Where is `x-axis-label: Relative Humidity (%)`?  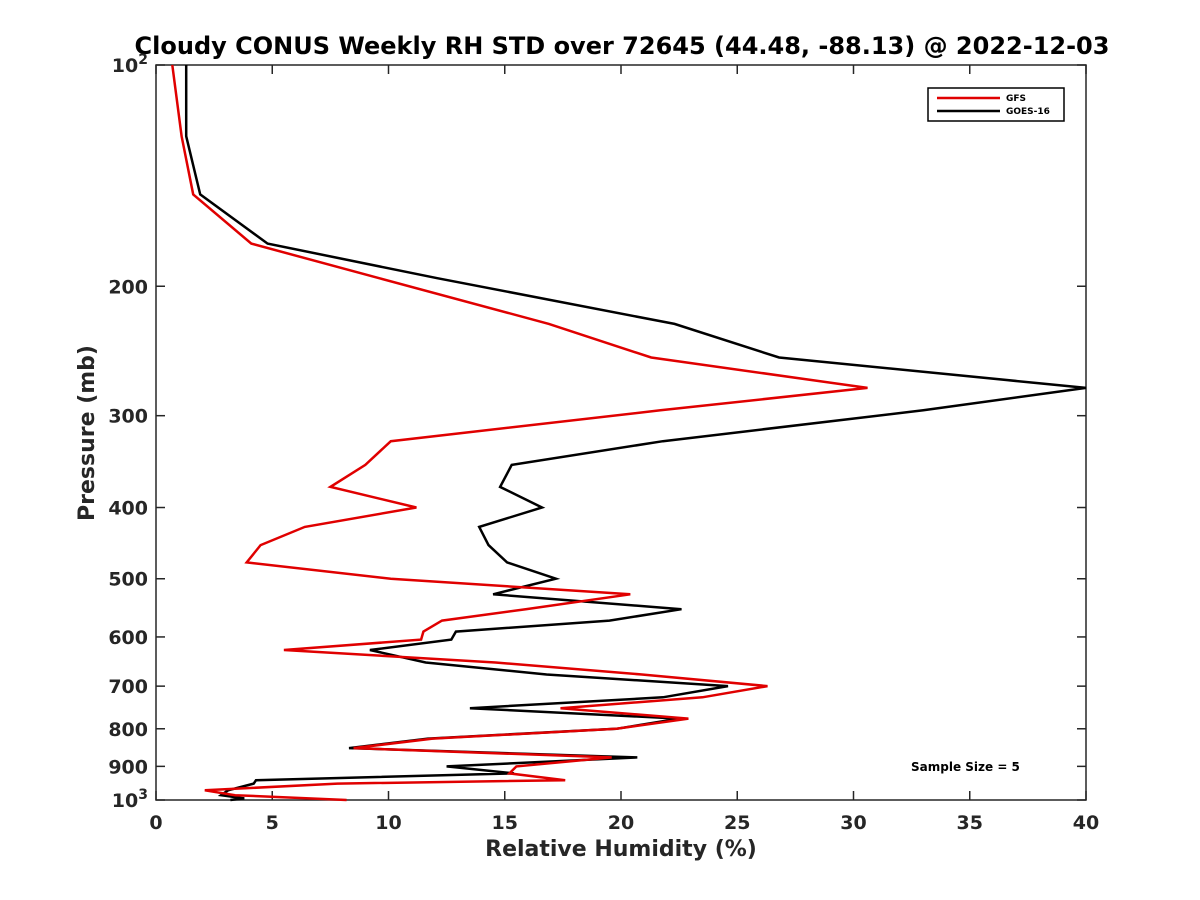 x-axis-label: Relative Humidity (%) is located at coordinates (621, 849).